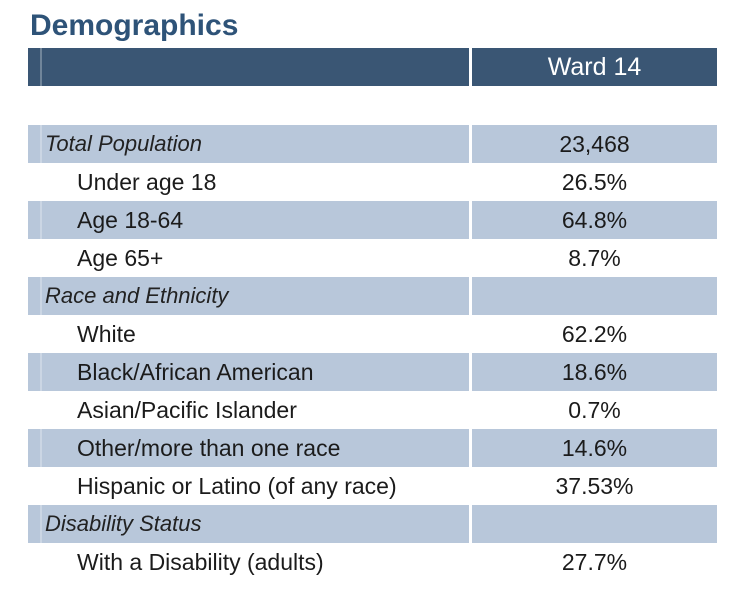 This screenshot has height=598, width=750. What do you see at coordinates (120, 258) in the screenshot?
I see `row-label: Age 65+` at bounding box center [120, 258].